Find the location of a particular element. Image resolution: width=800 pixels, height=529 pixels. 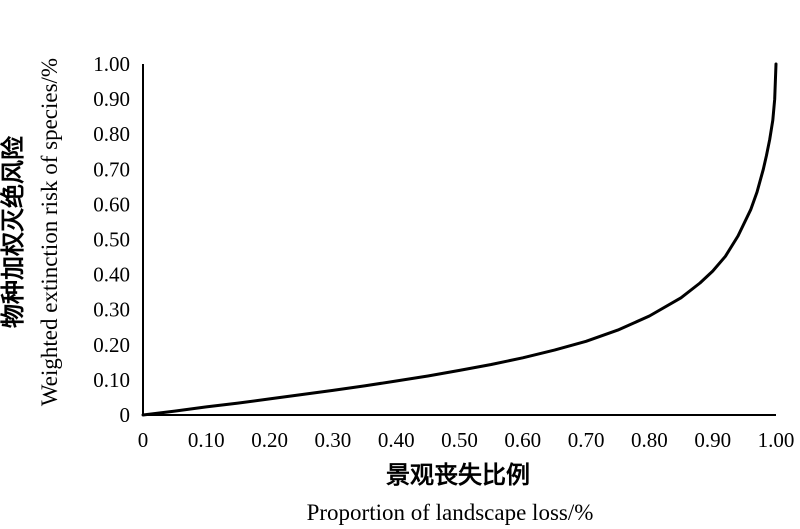

y-axis-title-en: Weighted extinction risk of species/% is located at coordinates (49, 232).